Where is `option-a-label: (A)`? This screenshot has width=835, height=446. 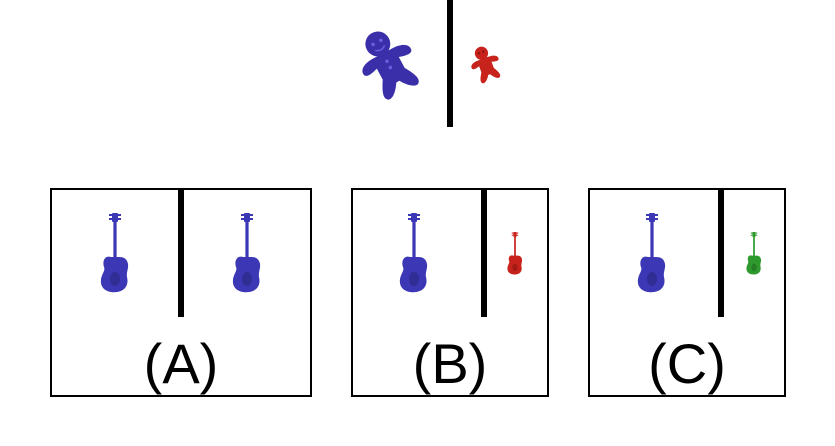 option-a-label: (A) is located at coordinates (181, 363).